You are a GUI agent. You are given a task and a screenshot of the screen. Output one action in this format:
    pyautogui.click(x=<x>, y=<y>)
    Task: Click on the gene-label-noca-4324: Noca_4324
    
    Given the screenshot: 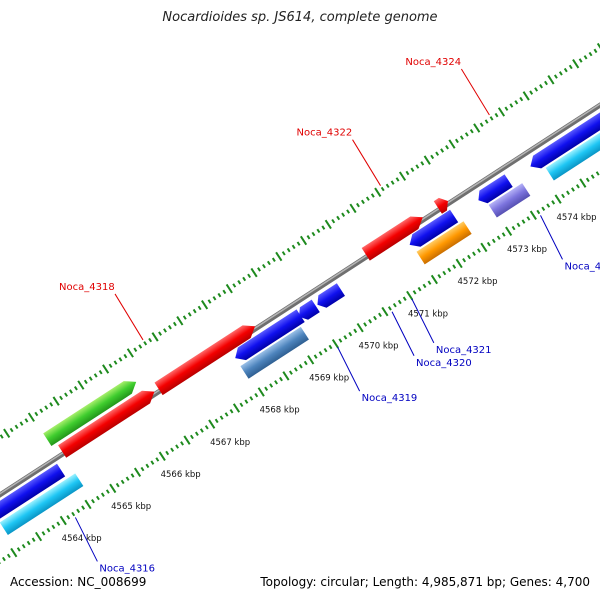 What is the action you would take?
    pyautogui.click(x=433, y=62)
    